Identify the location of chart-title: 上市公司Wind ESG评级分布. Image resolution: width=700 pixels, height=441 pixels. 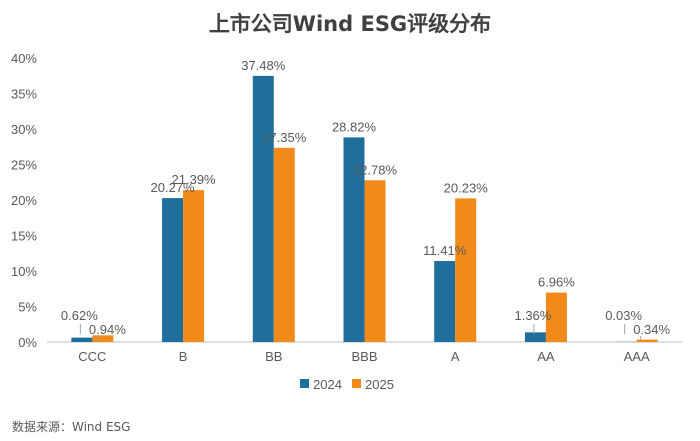
(350, 24).